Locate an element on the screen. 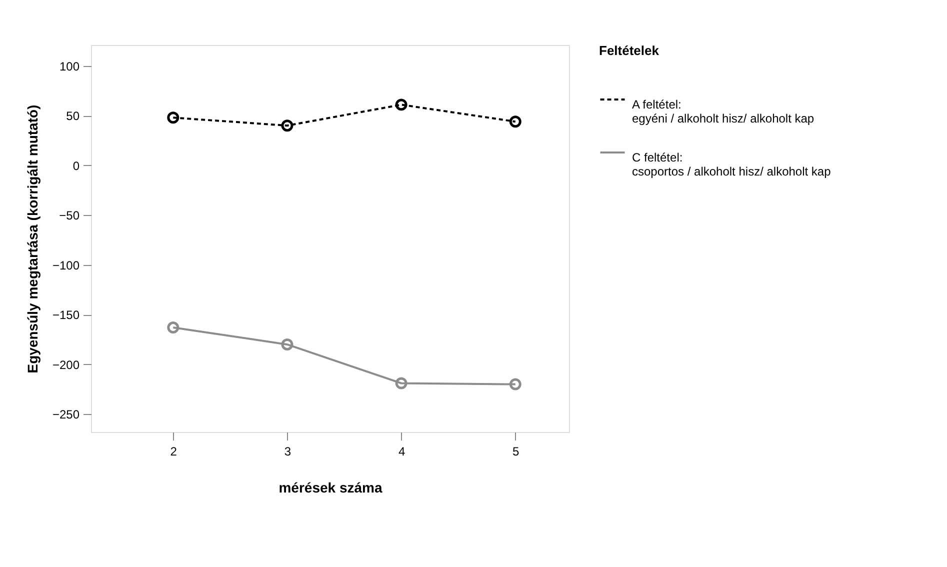 This screenshot has width=947, height=567. y-axis-title: Egyensúly megtartása (korrigált mutató) is located at coordinates (32, 239).